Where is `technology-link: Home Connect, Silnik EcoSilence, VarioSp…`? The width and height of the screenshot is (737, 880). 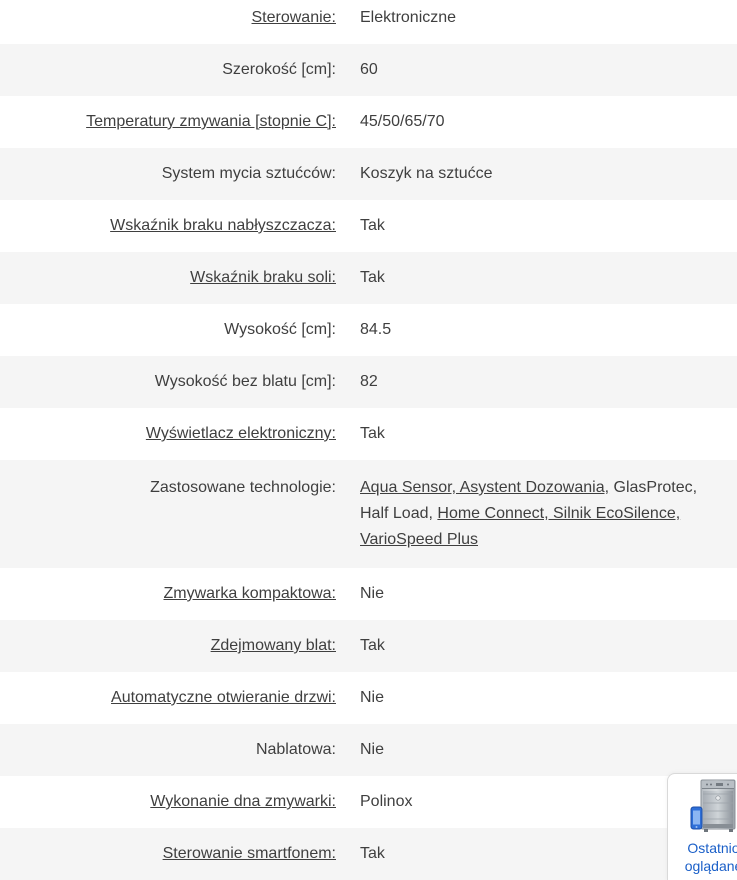 technology-link: Home Connect, Silnik EcoSilence, VarioSp… is located at coordinates (520, 526).